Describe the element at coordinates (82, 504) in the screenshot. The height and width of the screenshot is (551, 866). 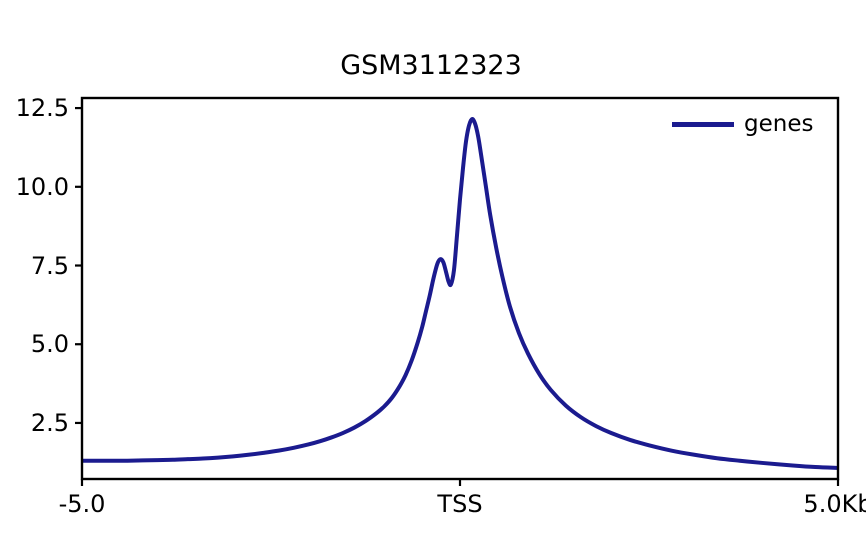
I see `x-tick-label: -5.0` at that location.